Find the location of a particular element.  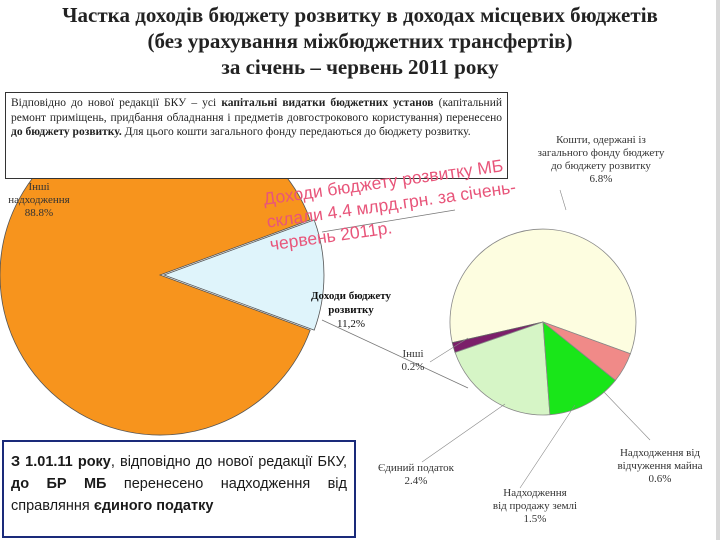

label-other-name: Інші is located at coordinates (413, 354).